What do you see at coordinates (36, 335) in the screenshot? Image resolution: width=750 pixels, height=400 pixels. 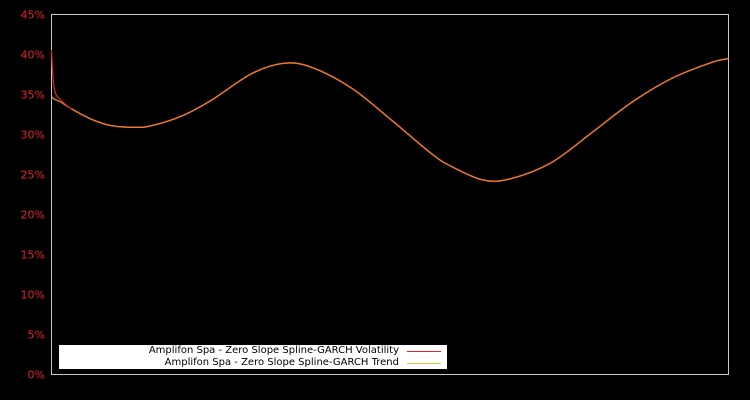 I see `y-tick-label: 5%` at bounding box center [36, 335].